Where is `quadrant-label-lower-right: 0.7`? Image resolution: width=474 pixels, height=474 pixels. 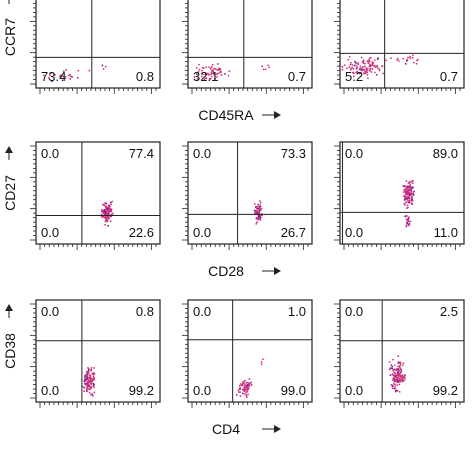
quadrant-label-lower-right: 0.7 is located at coordinates (297, 76).